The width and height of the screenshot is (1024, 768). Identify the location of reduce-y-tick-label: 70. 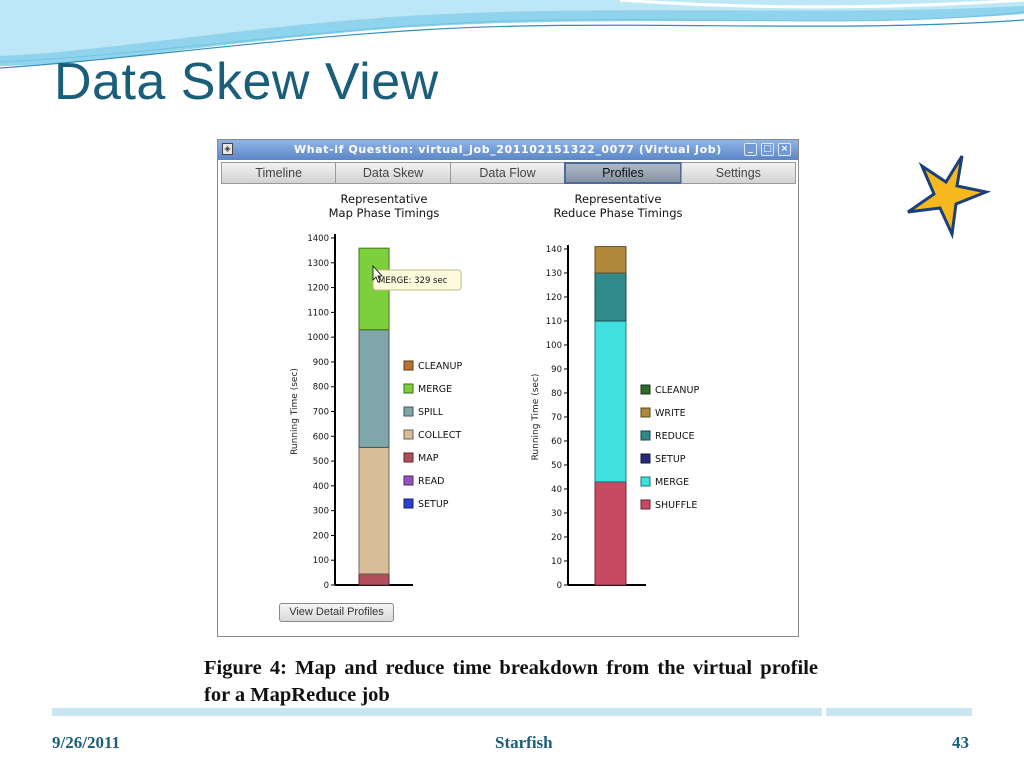
(556, 418).